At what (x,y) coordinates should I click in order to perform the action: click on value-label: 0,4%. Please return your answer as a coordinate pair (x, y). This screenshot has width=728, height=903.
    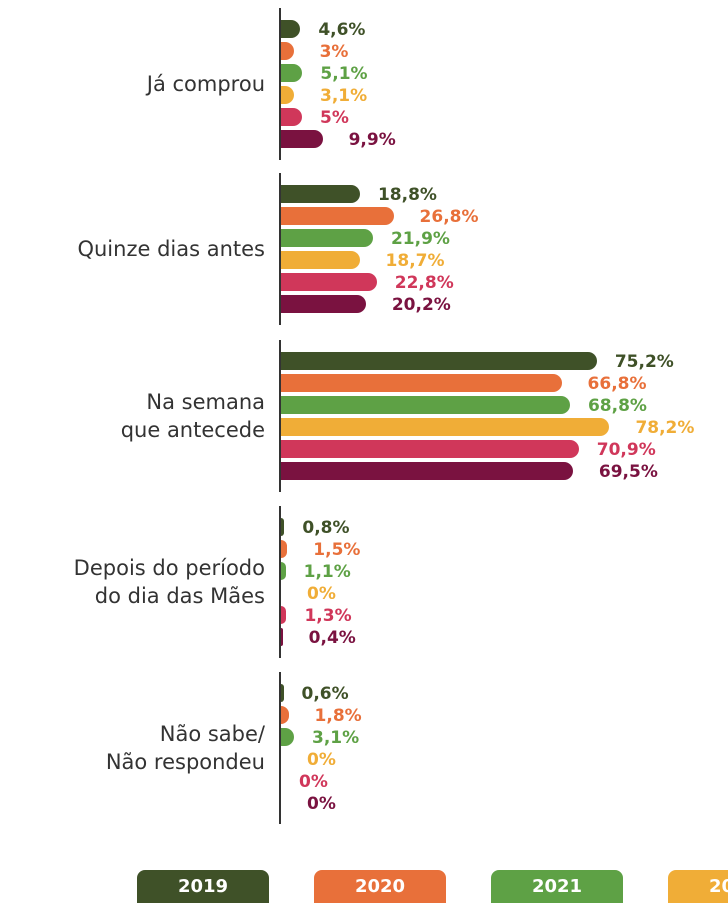
    Looking at the image, I should click on (332, 638).